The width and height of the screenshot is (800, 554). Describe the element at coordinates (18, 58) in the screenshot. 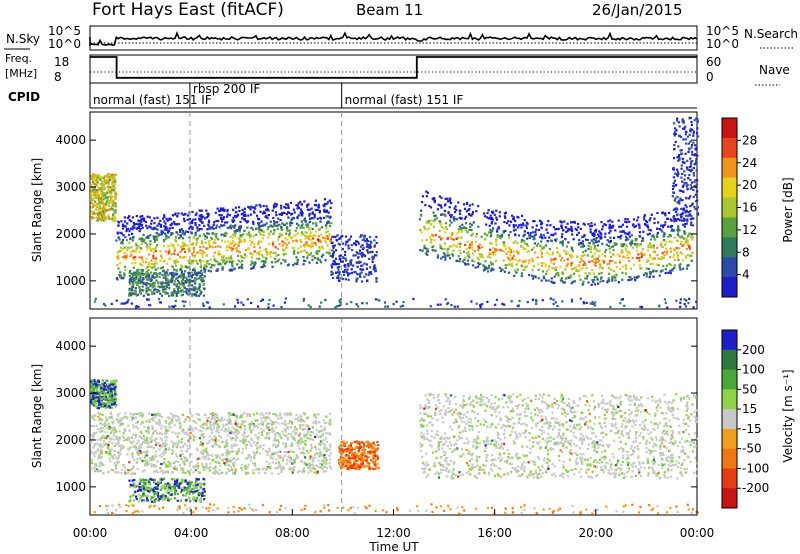

I see `freq-label-top: Freq.` at that location.